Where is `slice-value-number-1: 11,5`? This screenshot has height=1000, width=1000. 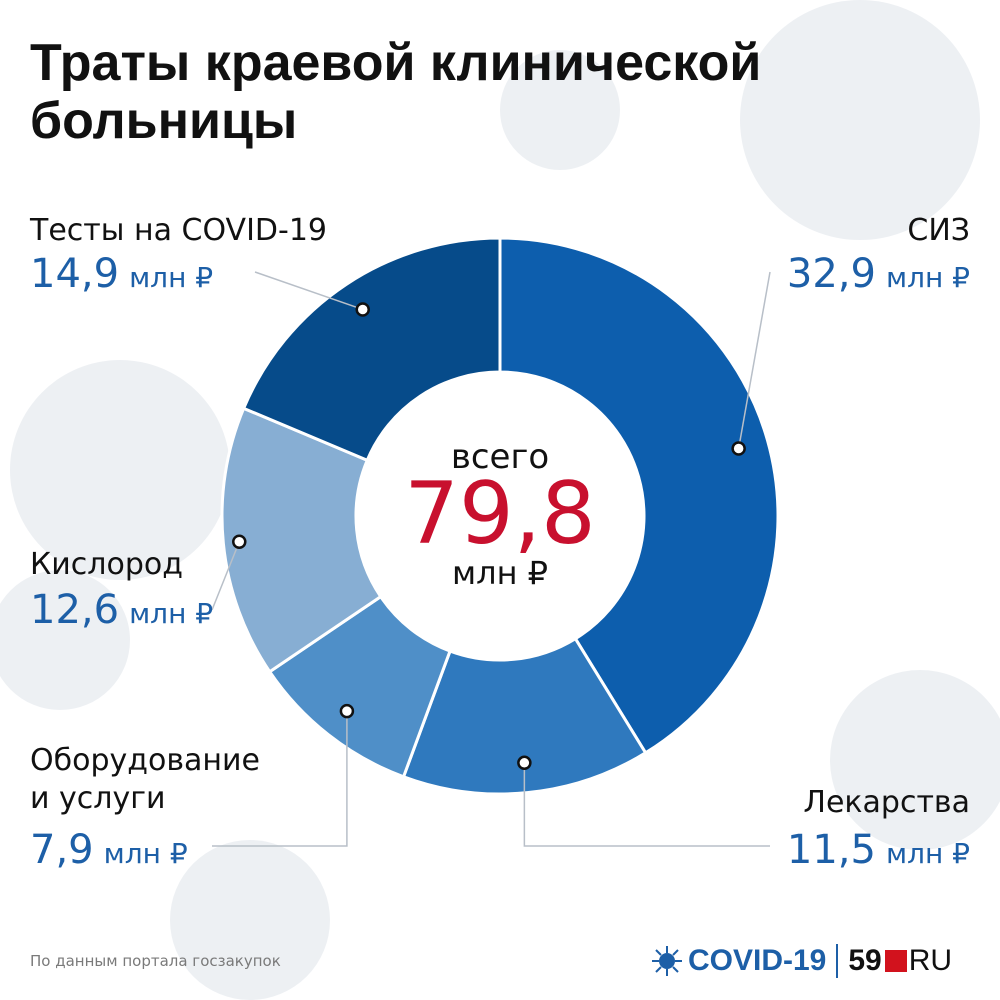 slice-value-number-1: 11,5 is located at coordinates (831, 850).